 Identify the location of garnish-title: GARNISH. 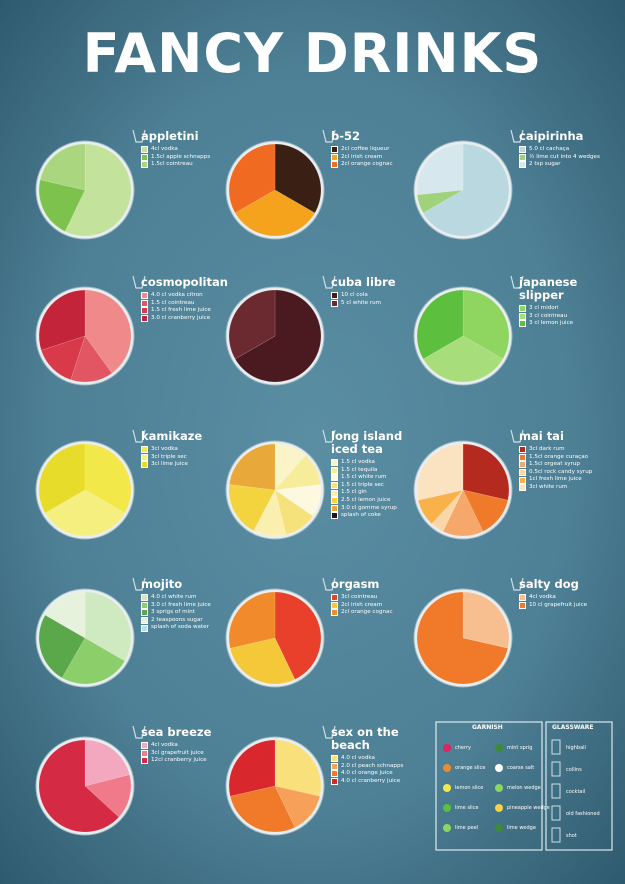
(487, 727).